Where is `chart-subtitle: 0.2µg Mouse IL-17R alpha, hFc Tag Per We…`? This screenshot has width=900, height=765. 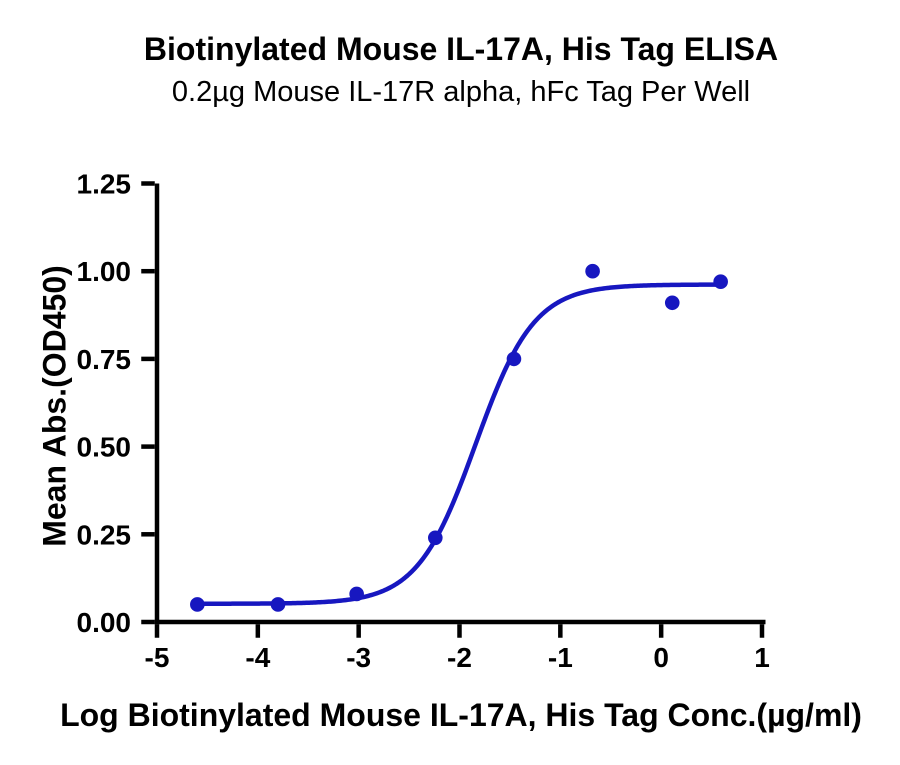
chart-subtitle: 0.2µg Mouse IL-17R alpha, hFc Tag Per We… is located at coordinates (461, 92).